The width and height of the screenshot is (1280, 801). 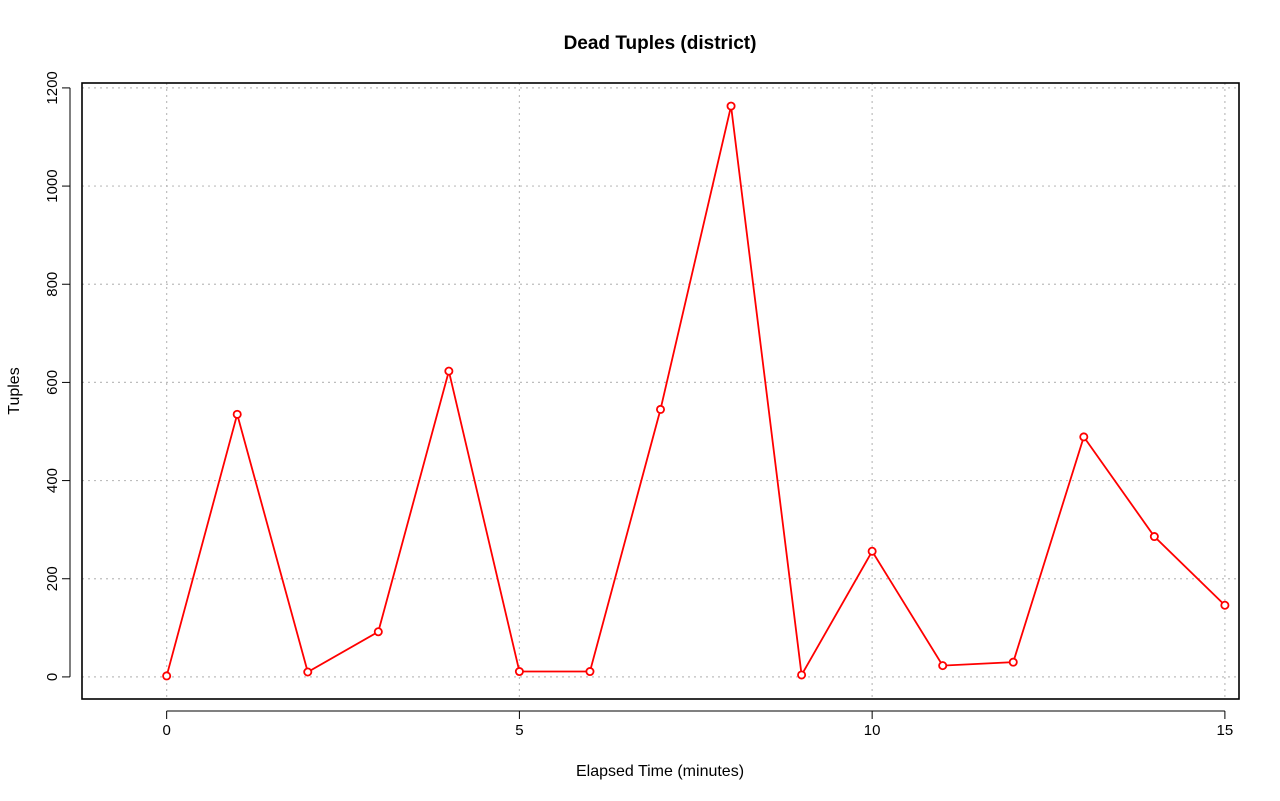 I want to click on chart-title: Dead Tuples (district), so click(x=660, y=43).